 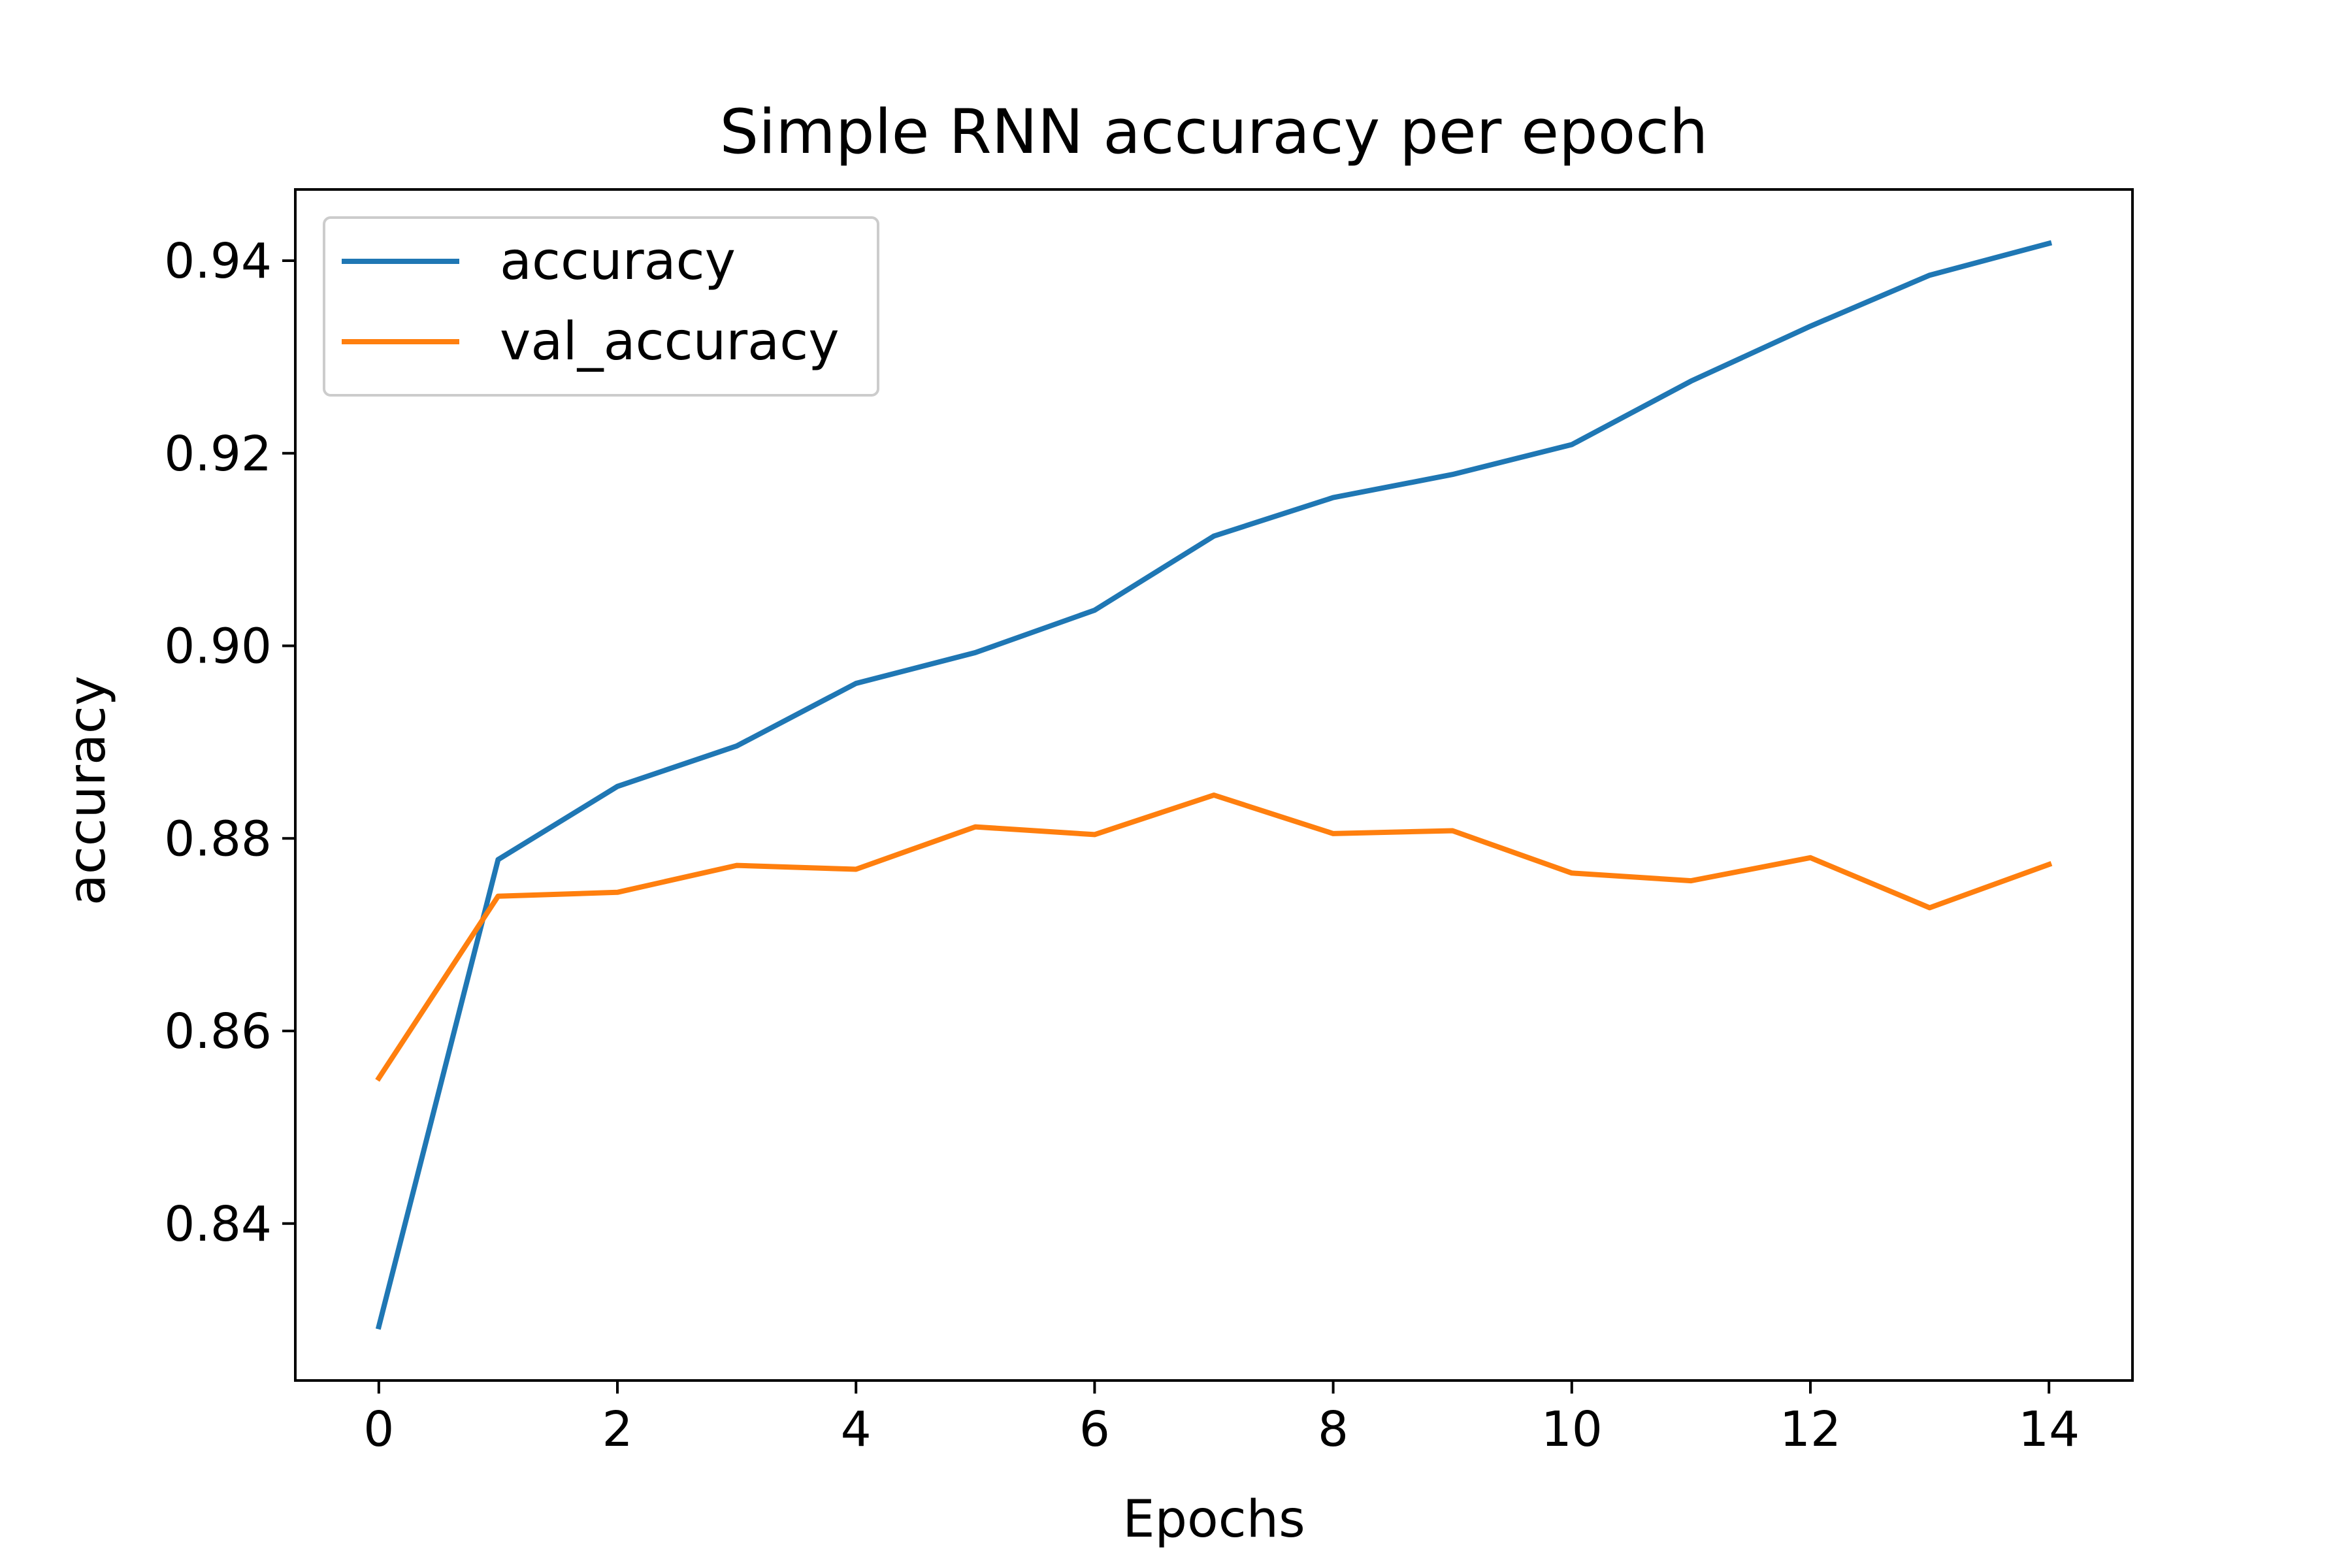 I want to click on y-tick-label: 0.88, so click(x=218, y=839).